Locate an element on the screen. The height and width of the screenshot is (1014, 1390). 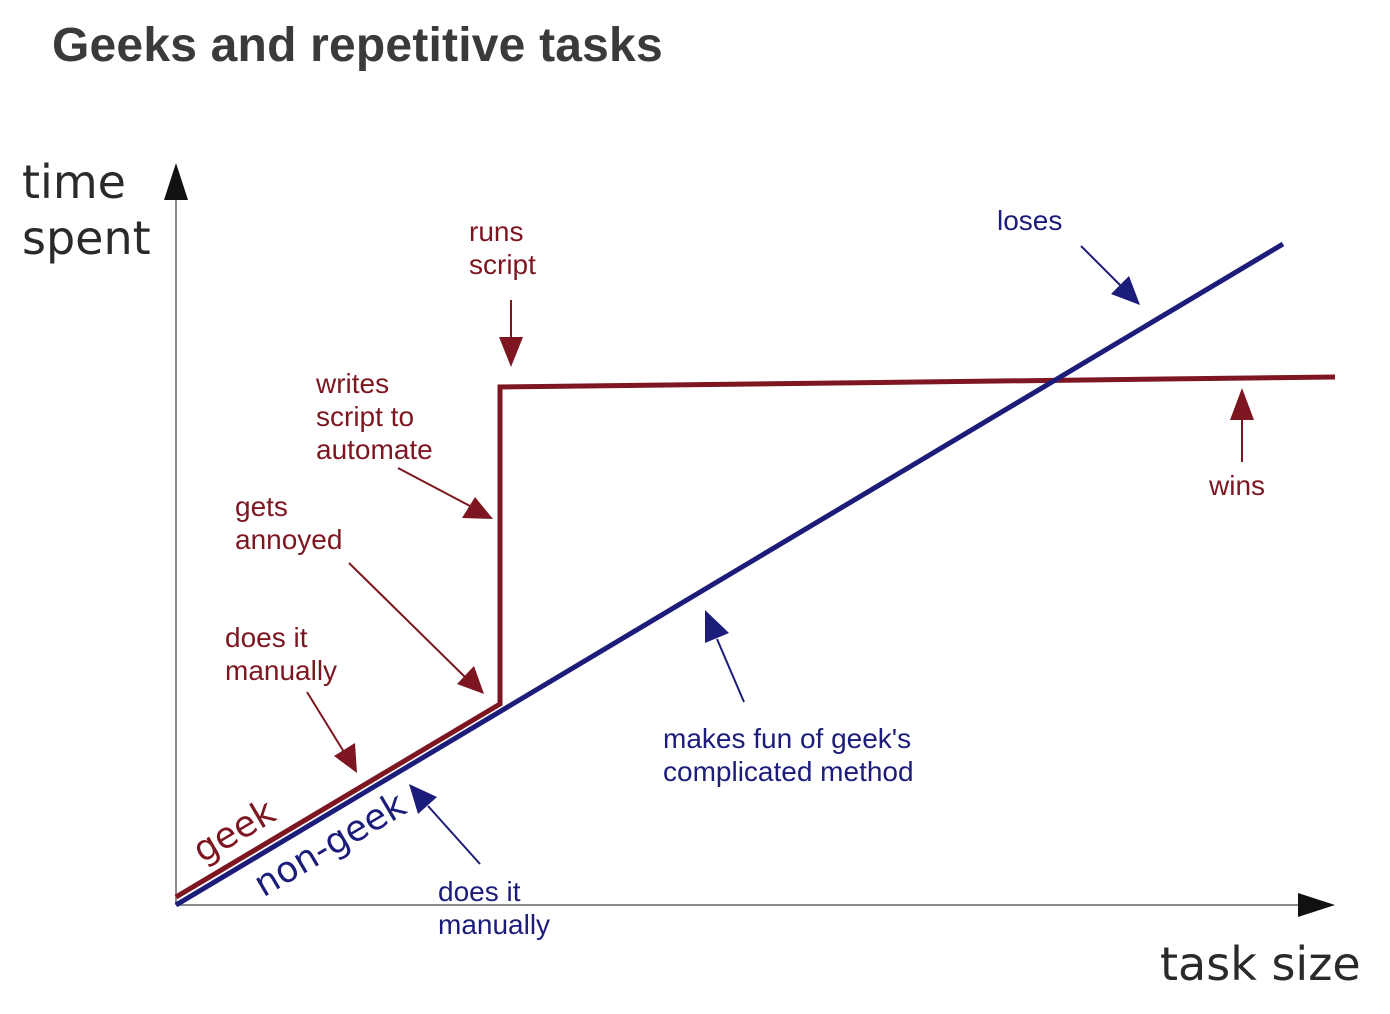
diagram-title: Geeks and repetitive tasks is located at coordinates (357, 45).